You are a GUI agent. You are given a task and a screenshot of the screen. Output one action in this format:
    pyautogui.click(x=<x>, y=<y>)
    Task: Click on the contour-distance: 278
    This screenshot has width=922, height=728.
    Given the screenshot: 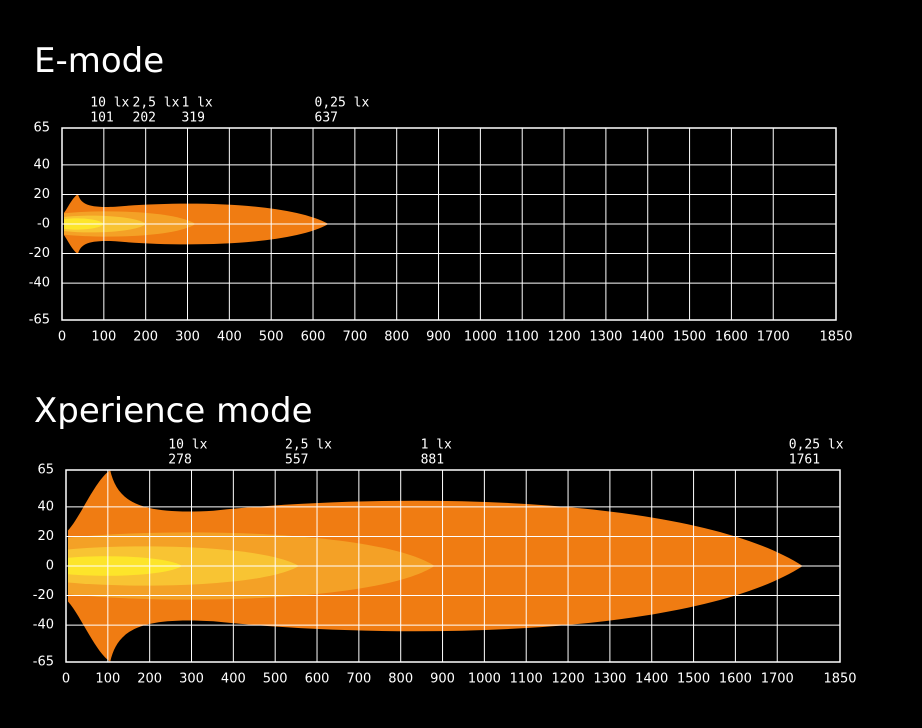 What is the action you would take?
    pyautogui.click(x=179, y=460)
    